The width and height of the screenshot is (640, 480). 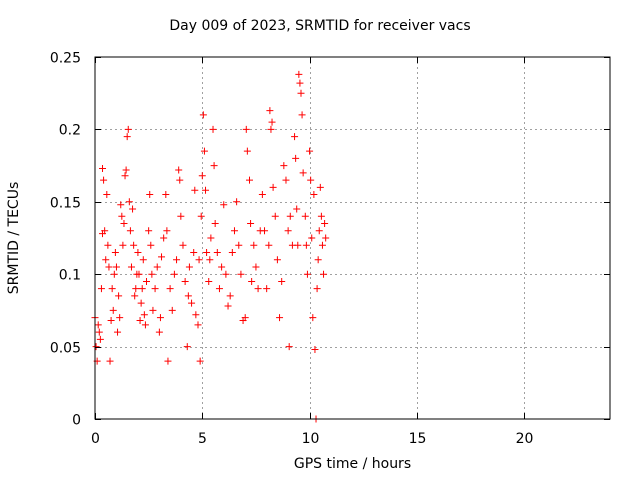 What do you see at coordinates (311, 439) in the screenshot?
I see `x-tick-label: 10` at bounding box center [311, 439].